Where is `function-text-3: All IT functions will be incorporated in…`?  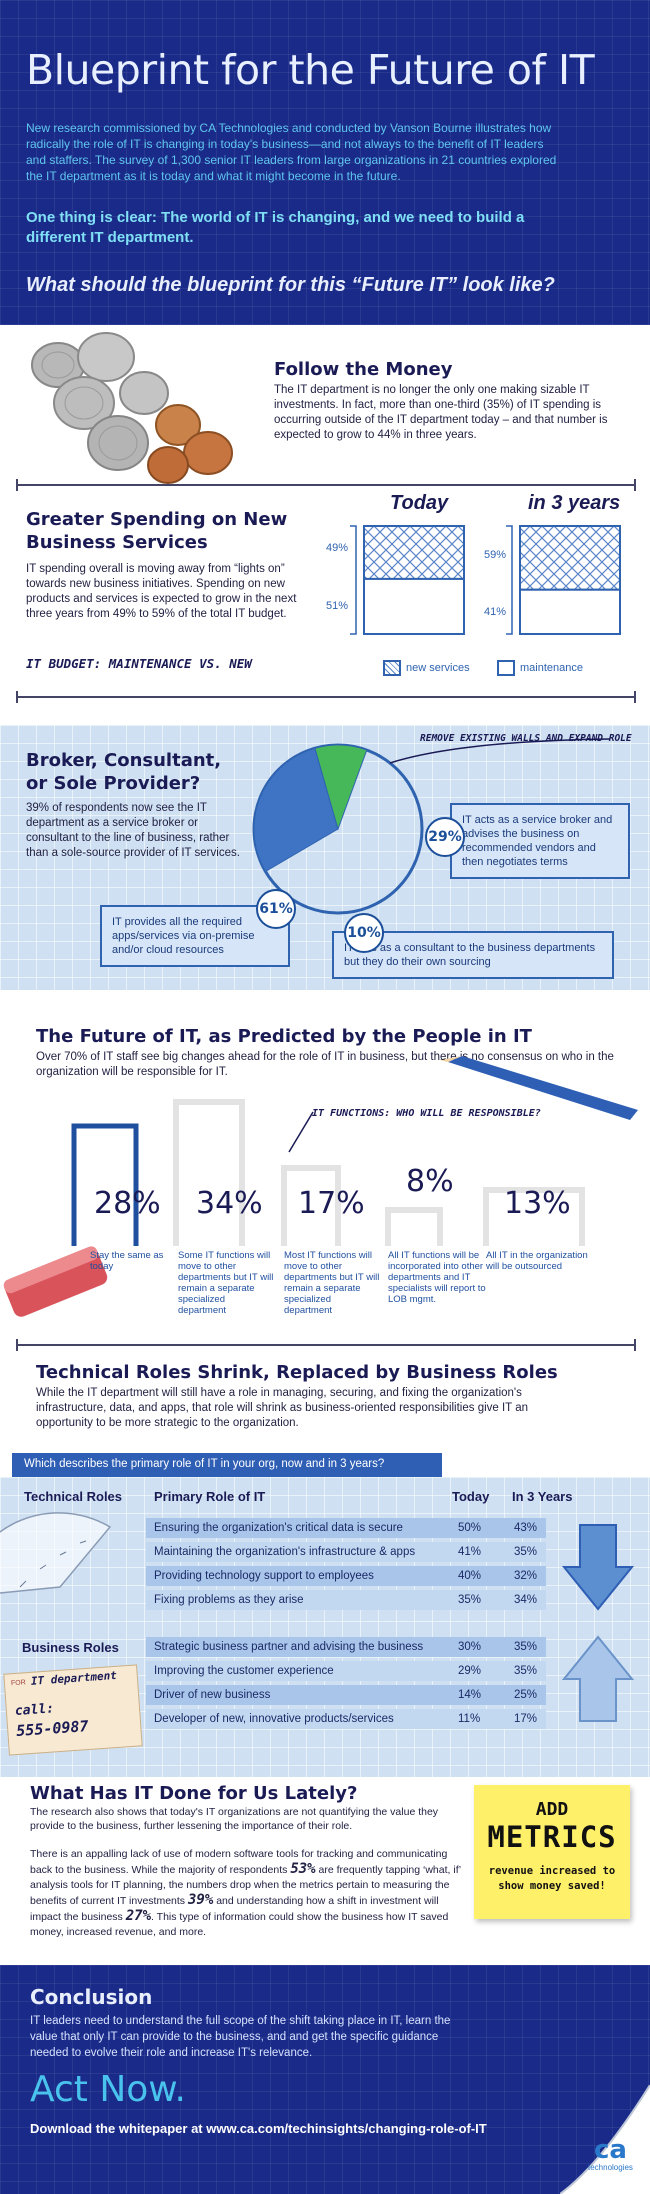 function-text-3: All IT functions will be incorporated in… is located at coordinates (437, 1277).